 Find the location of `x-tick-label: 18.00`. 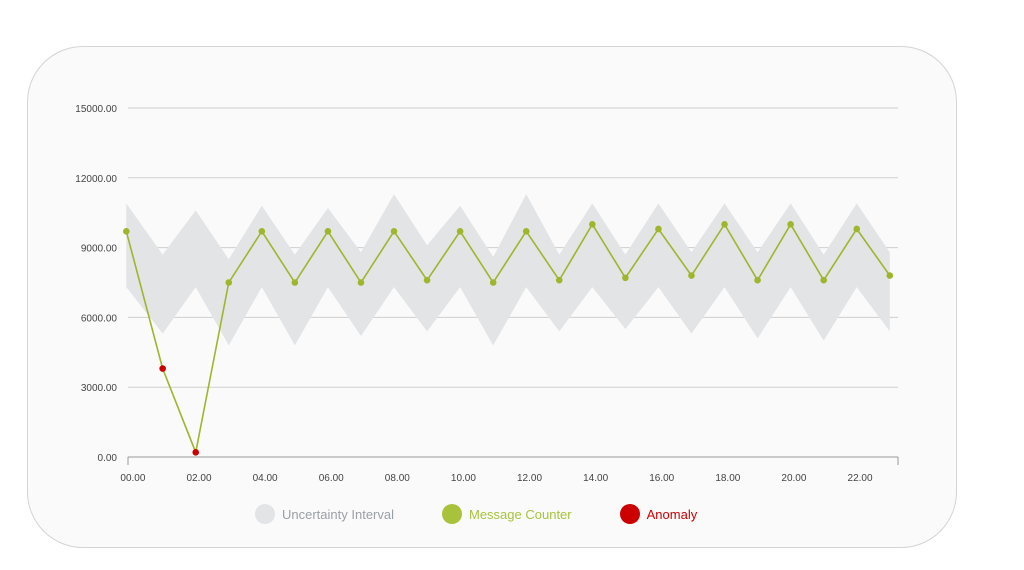

x-tick-label: 18.00 is located at coordinates (727, 478).